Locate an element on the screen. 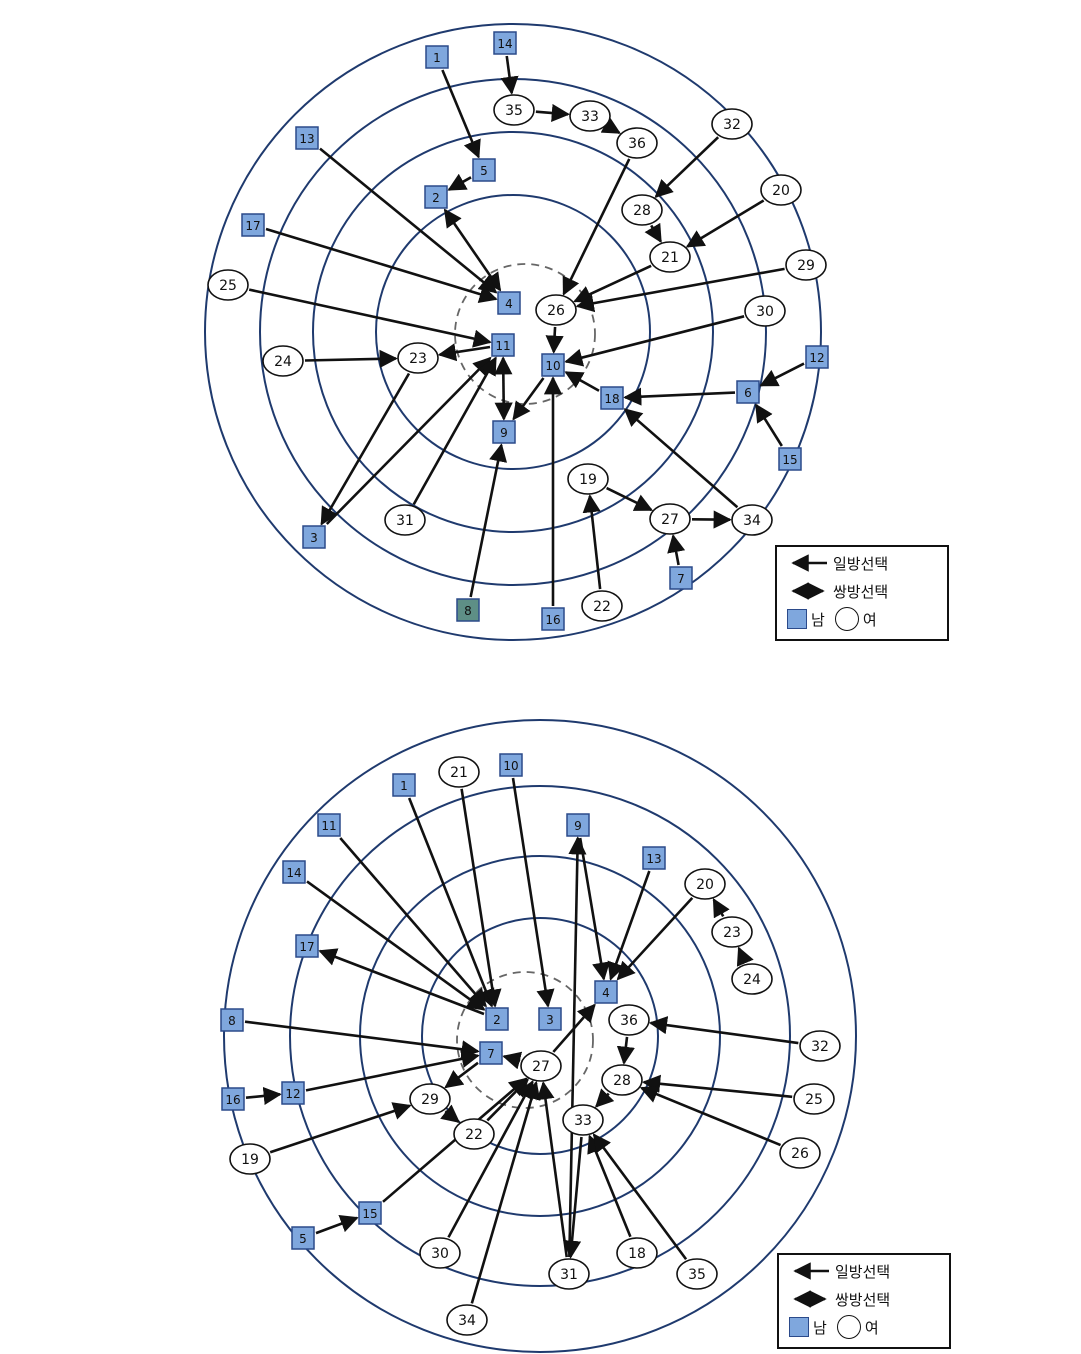  node-5: 5 is located at coordinates (303, 1238).